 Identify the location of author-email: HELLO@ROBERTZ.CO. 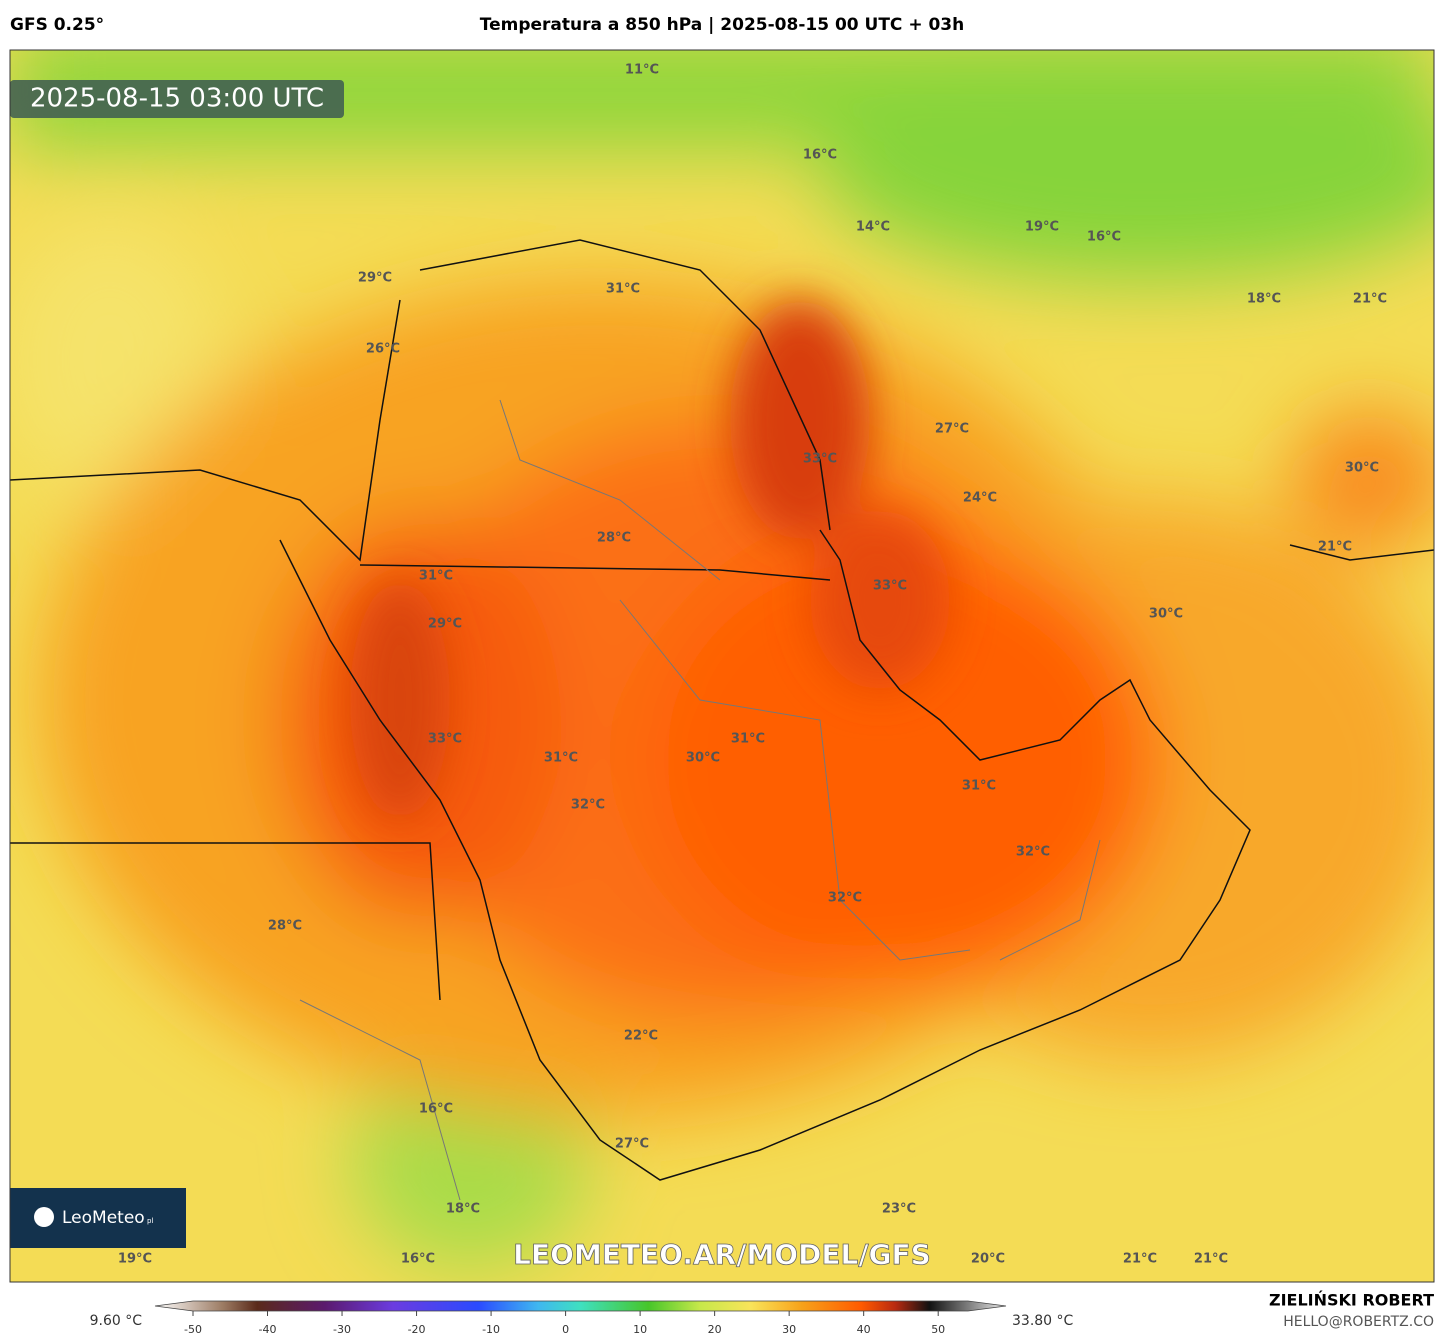
(1358, 1322).